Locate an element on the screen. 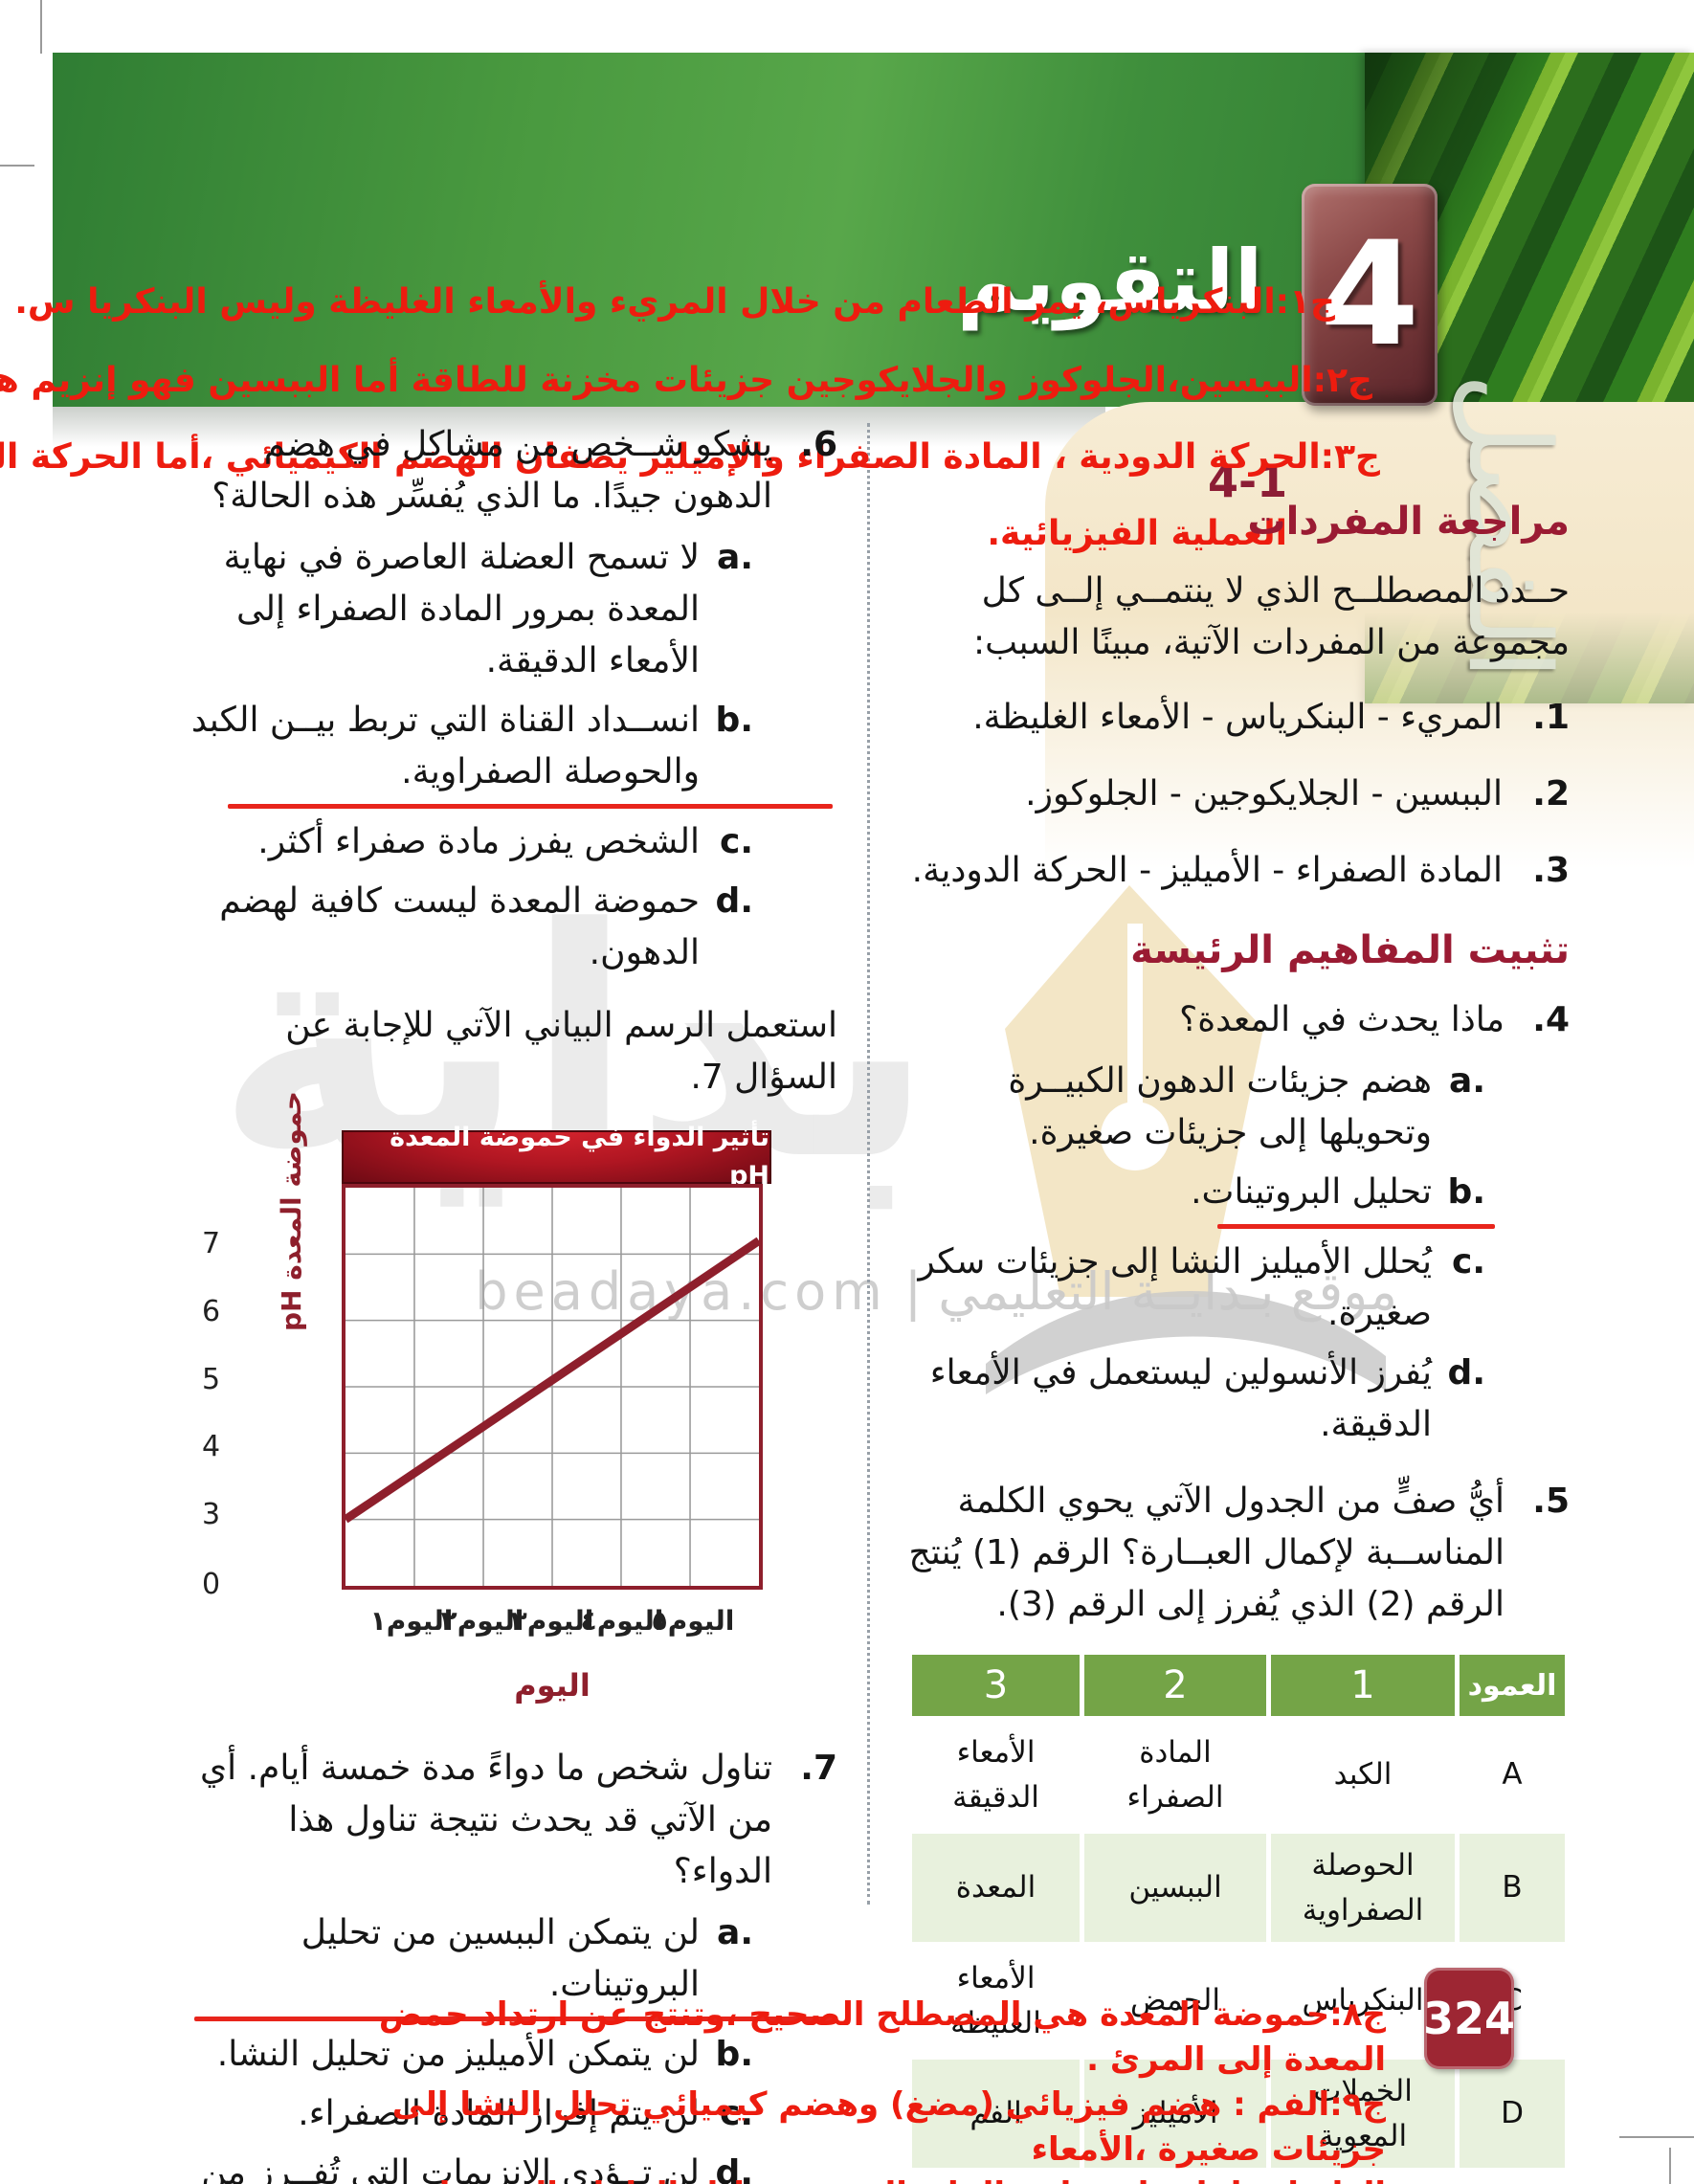 This screenshot has height=2184, width=1694. crop-mark-bottom-right-h is located at coordinates (1656, 2137).